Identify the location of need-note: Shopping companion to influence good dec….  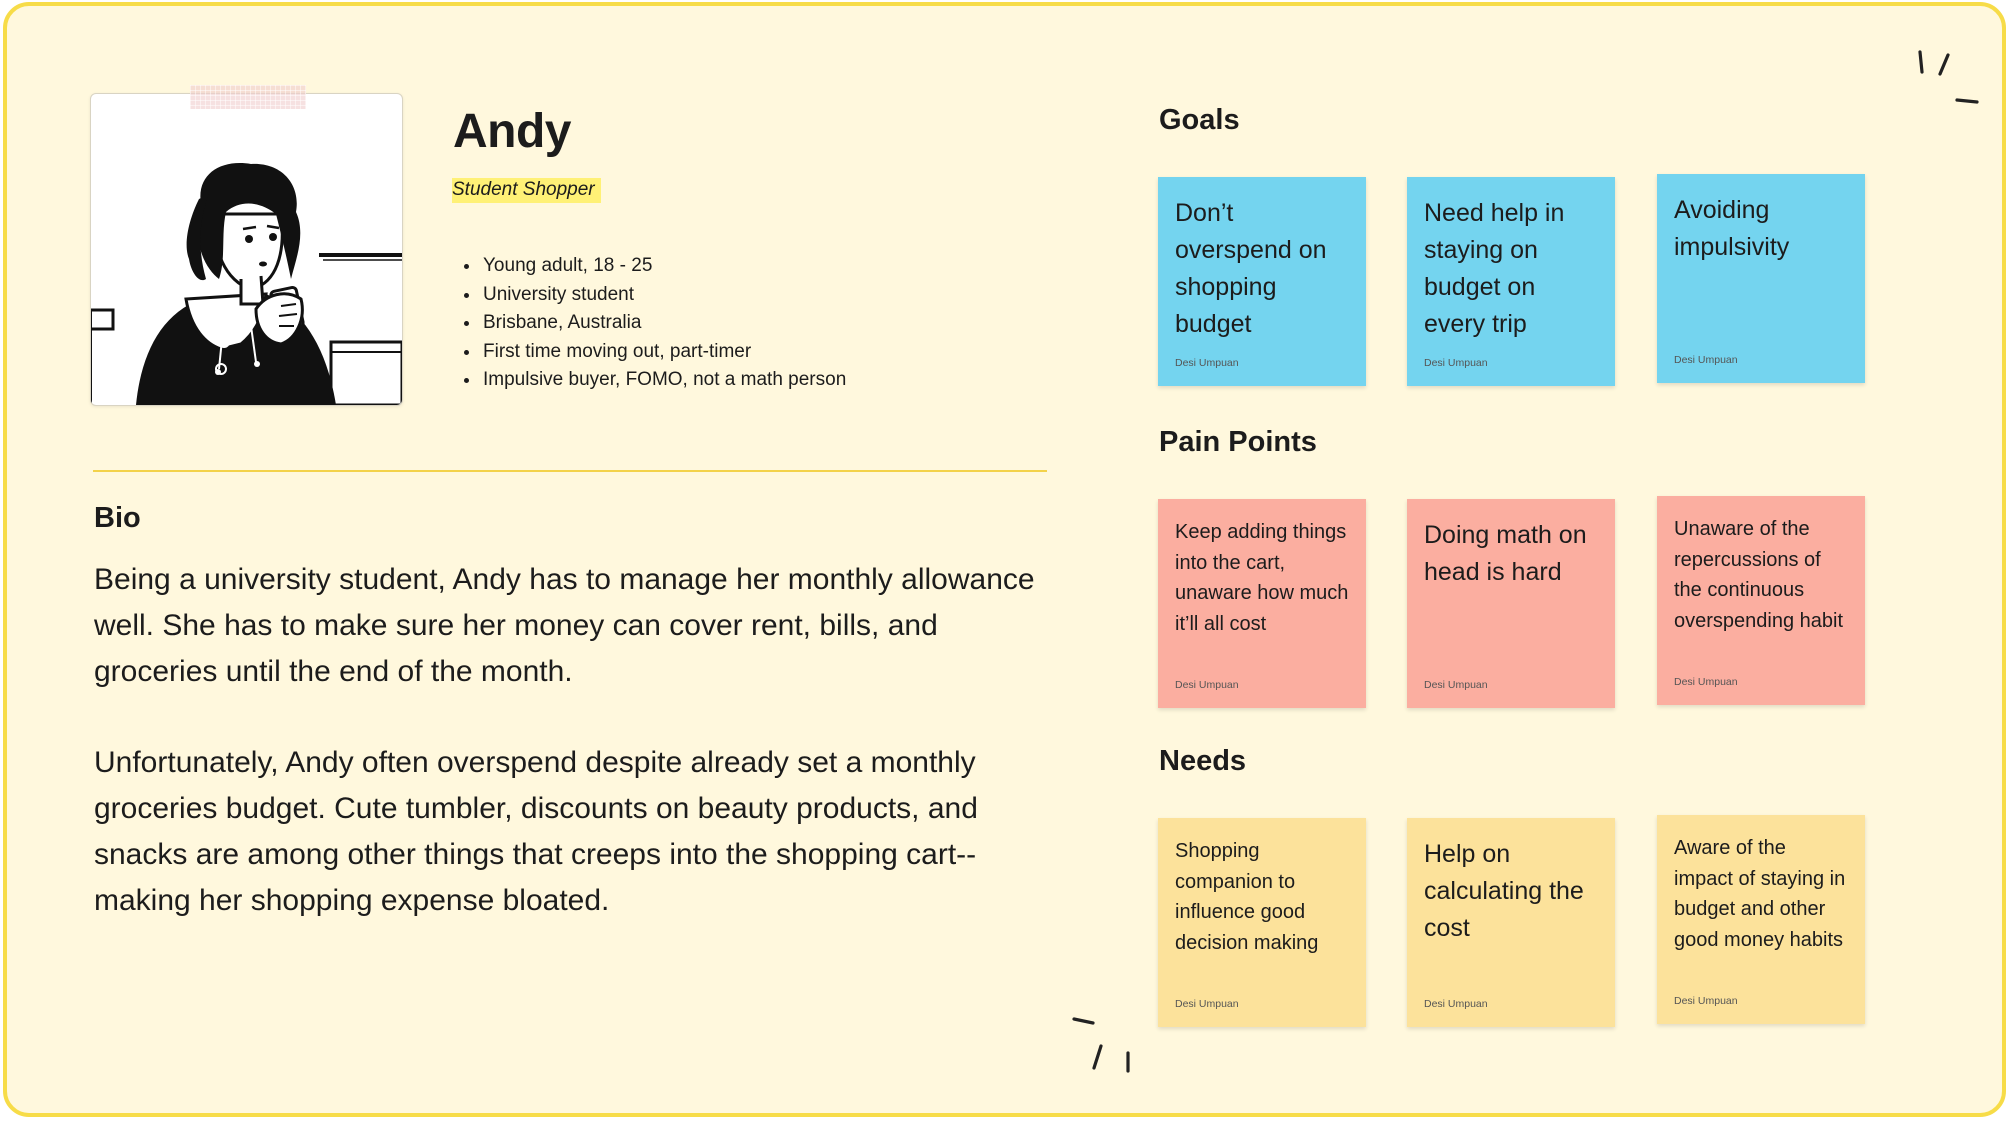
(1262, 922).